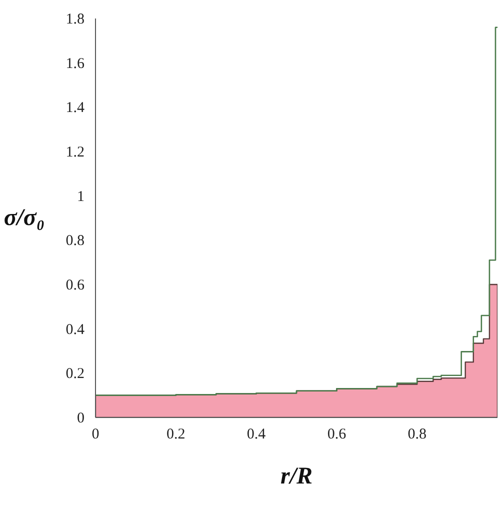 This screenshot has width=499, height=506. Describe the element at coordinates (256, 434) in the screenshot. I see `x-tick-label: 0.4` at that location.